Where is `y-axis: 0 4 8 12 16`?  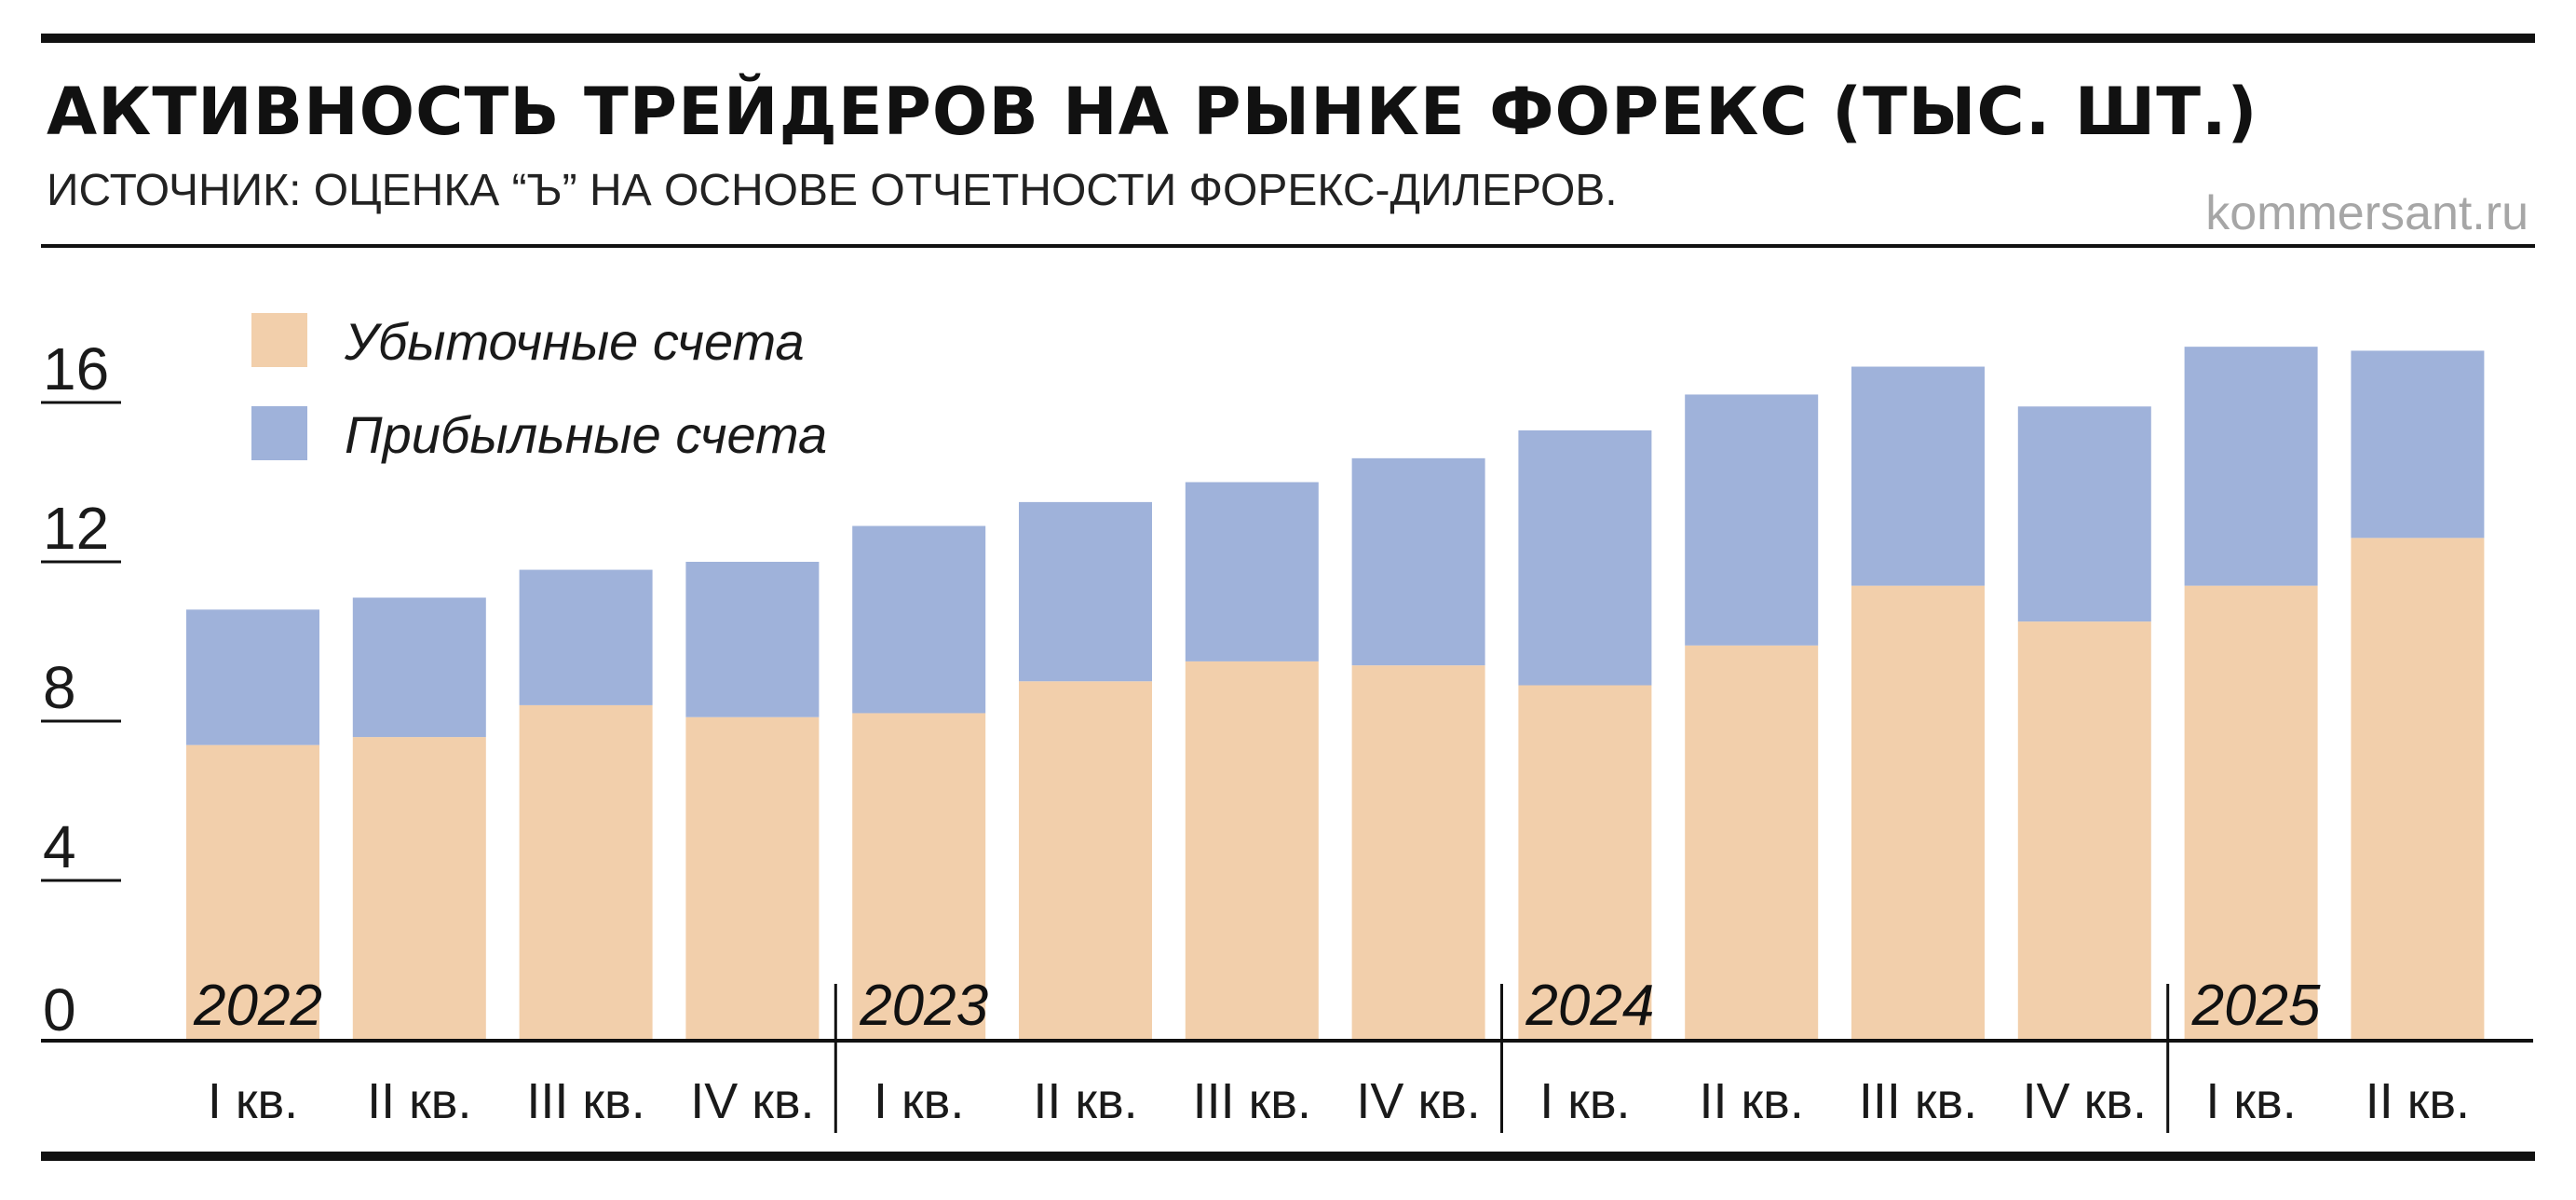 y-axis: 0 4 8 12 16 is located at coordinates (81, 689).